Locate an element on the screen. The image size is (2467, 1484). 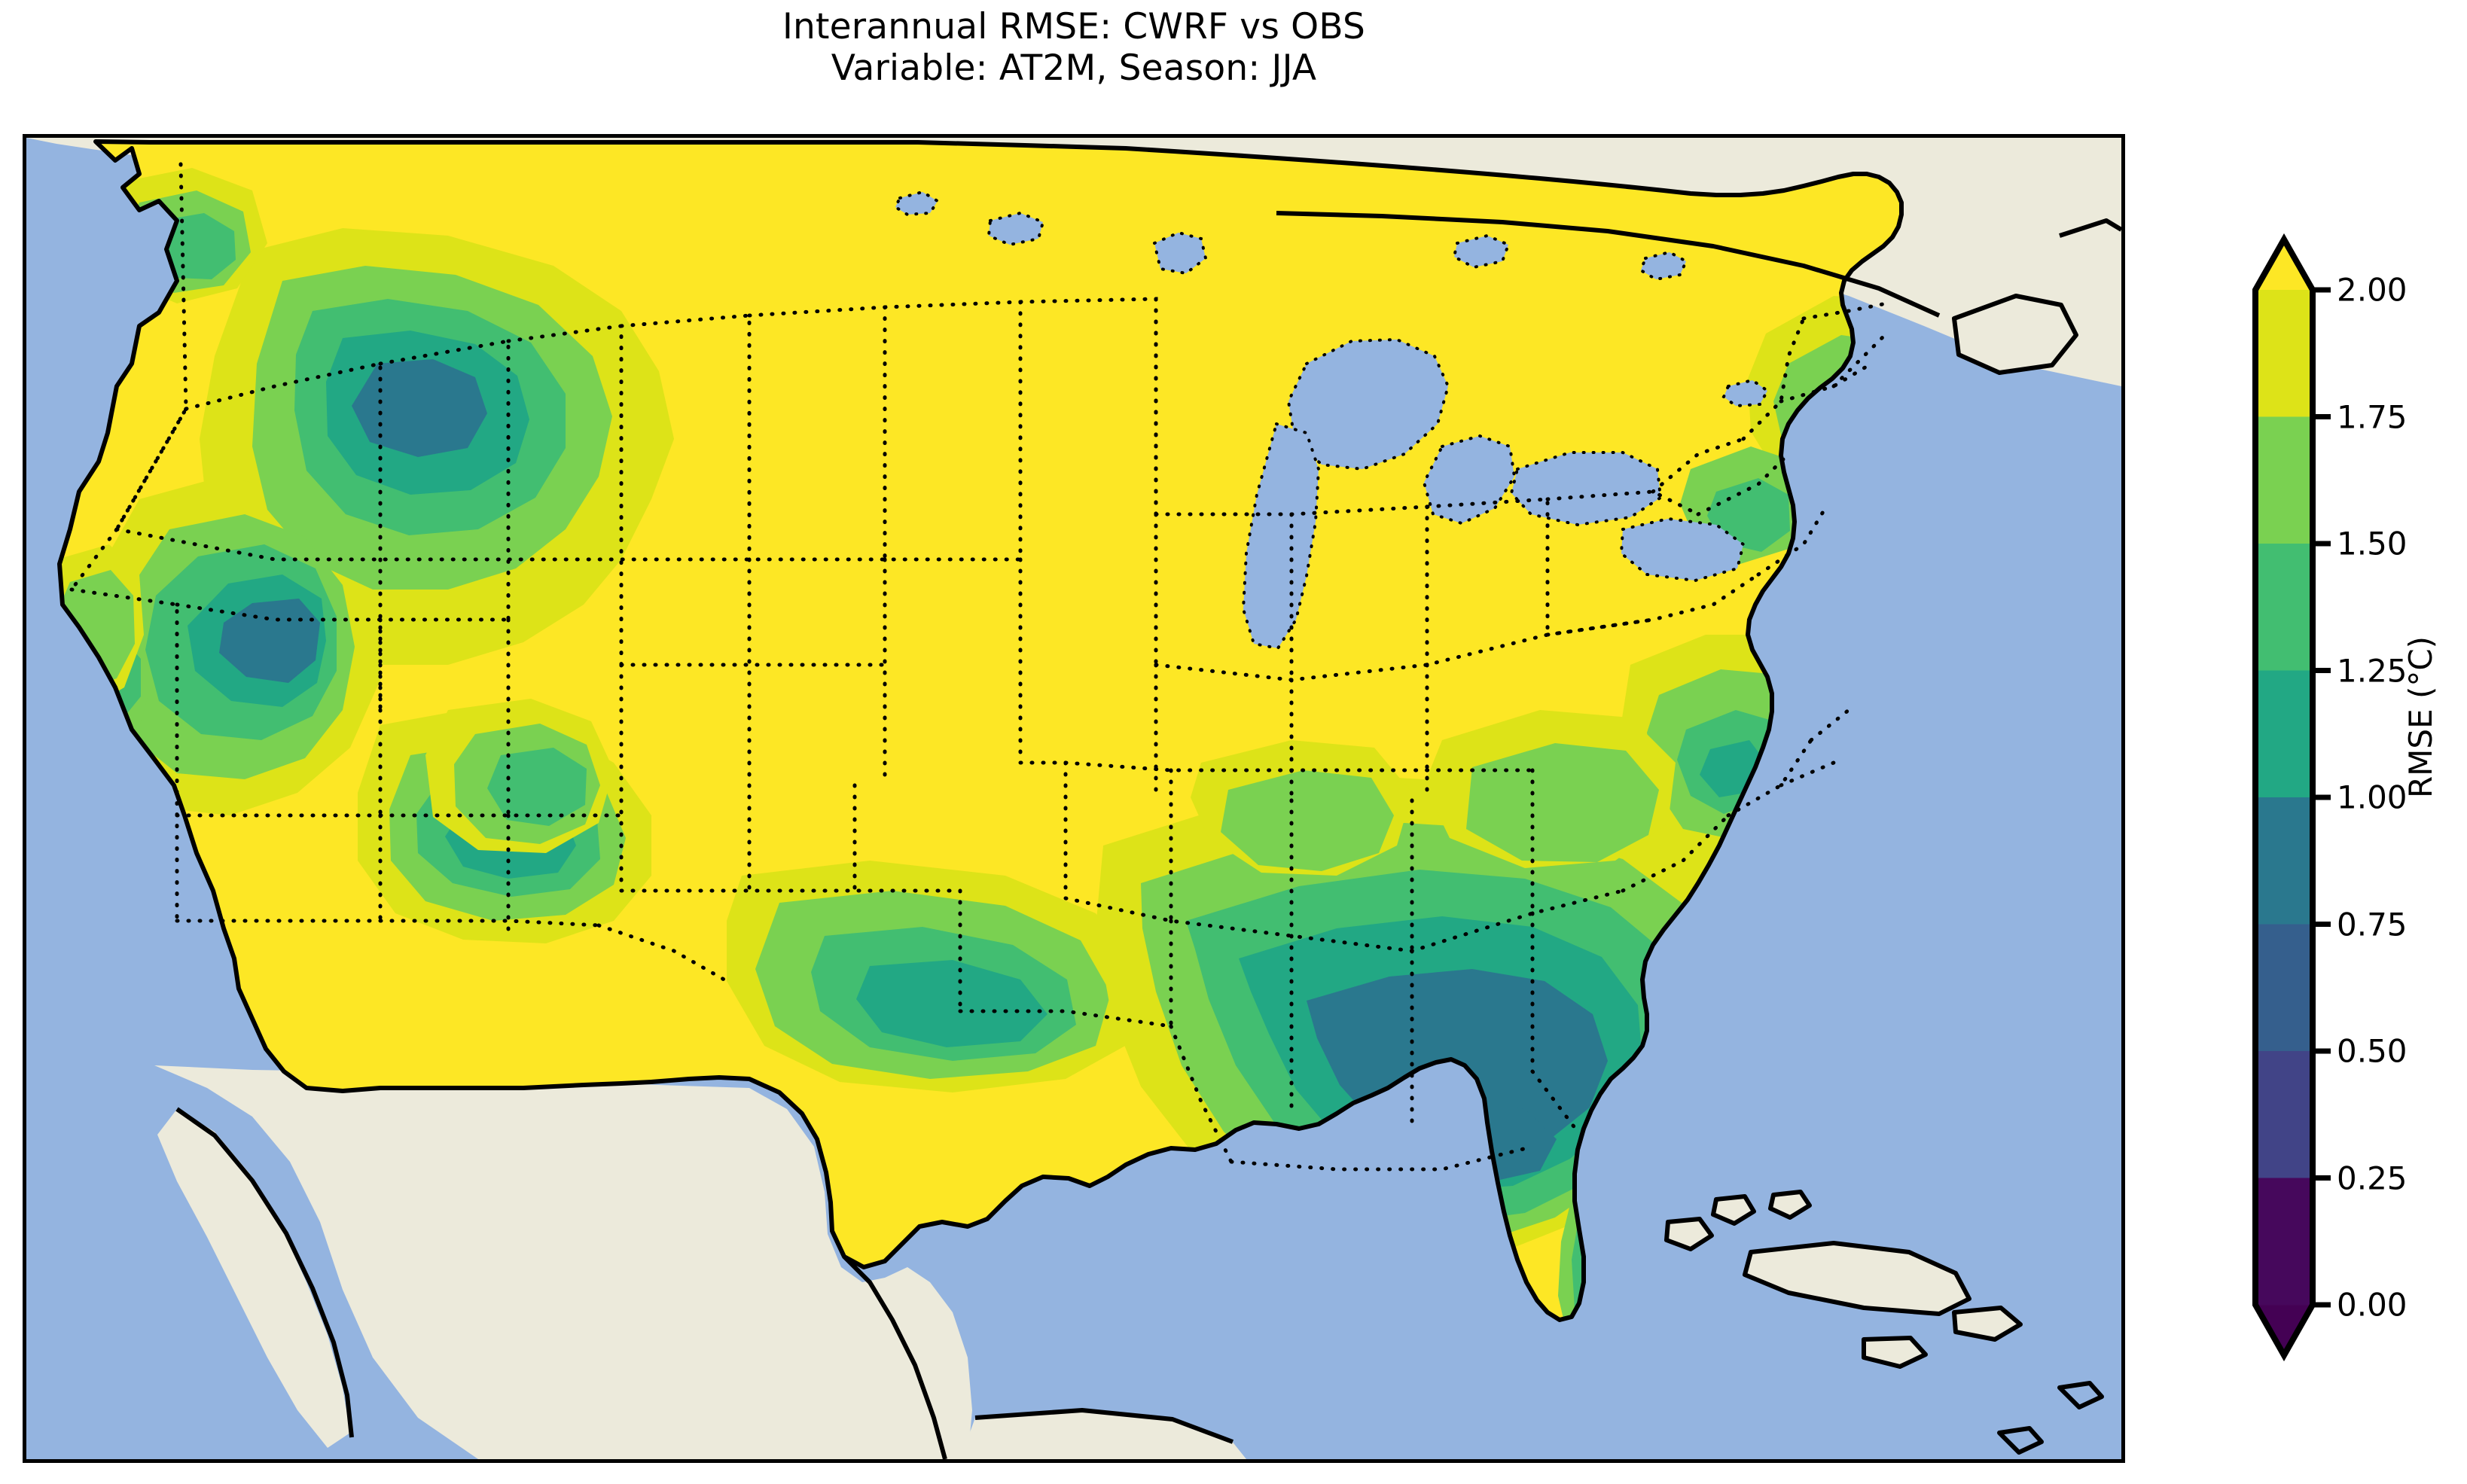
colorbar-tick-label: 0.00 is located at coordinates (2372, 1305).